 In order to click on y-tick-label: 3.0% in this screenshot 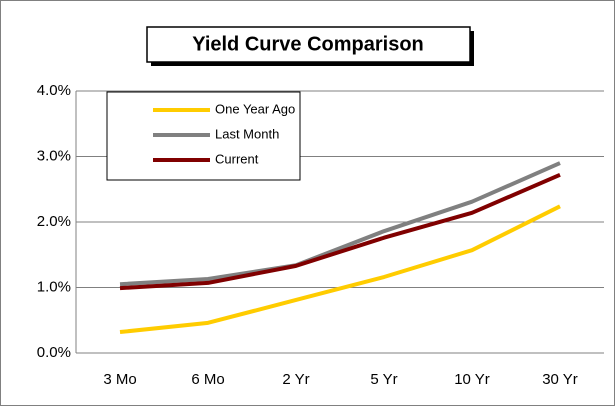, I will do `click(54, 155)`.